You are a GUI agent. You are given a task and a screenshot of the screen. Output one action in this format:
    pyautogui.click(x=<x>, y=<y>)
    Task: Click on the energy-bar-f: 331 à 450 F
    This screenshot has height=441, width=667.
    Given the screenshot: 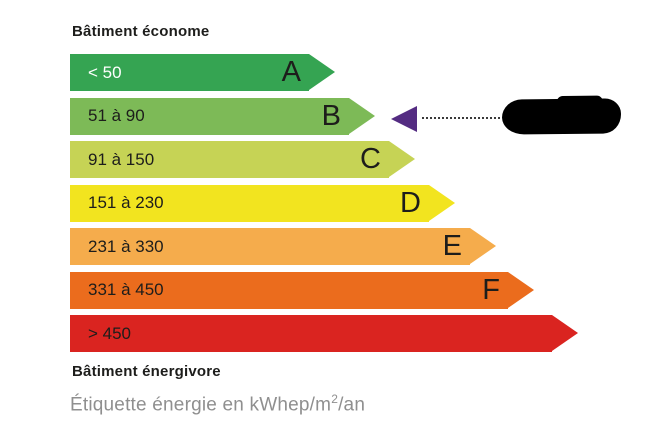 What is the action you would take?
    pyautogui.click(x=324, y=290)
    